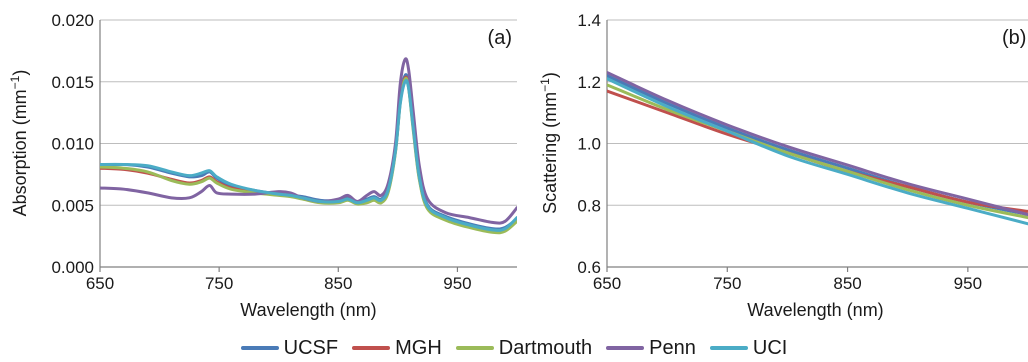  I want to click on legend-item-dartmouth: Dartmouth, so click(524, 348).